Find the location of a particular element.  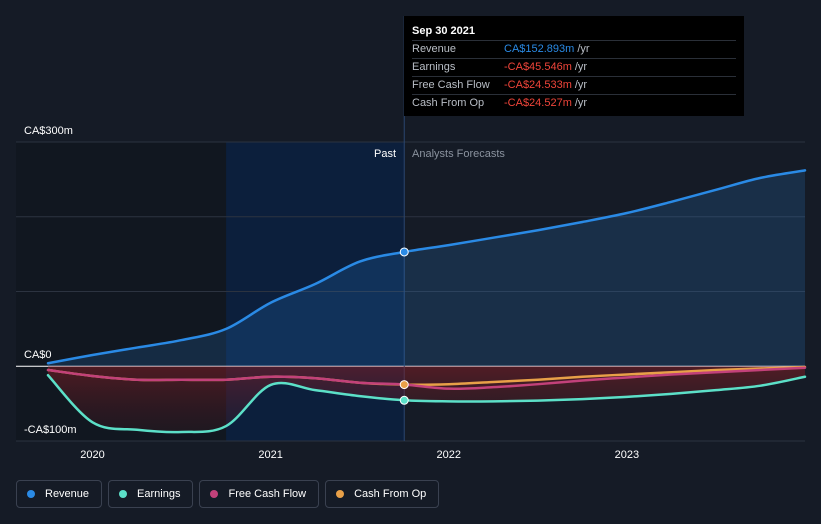

legend-label: Revenue is located at coordinates (67, 494).